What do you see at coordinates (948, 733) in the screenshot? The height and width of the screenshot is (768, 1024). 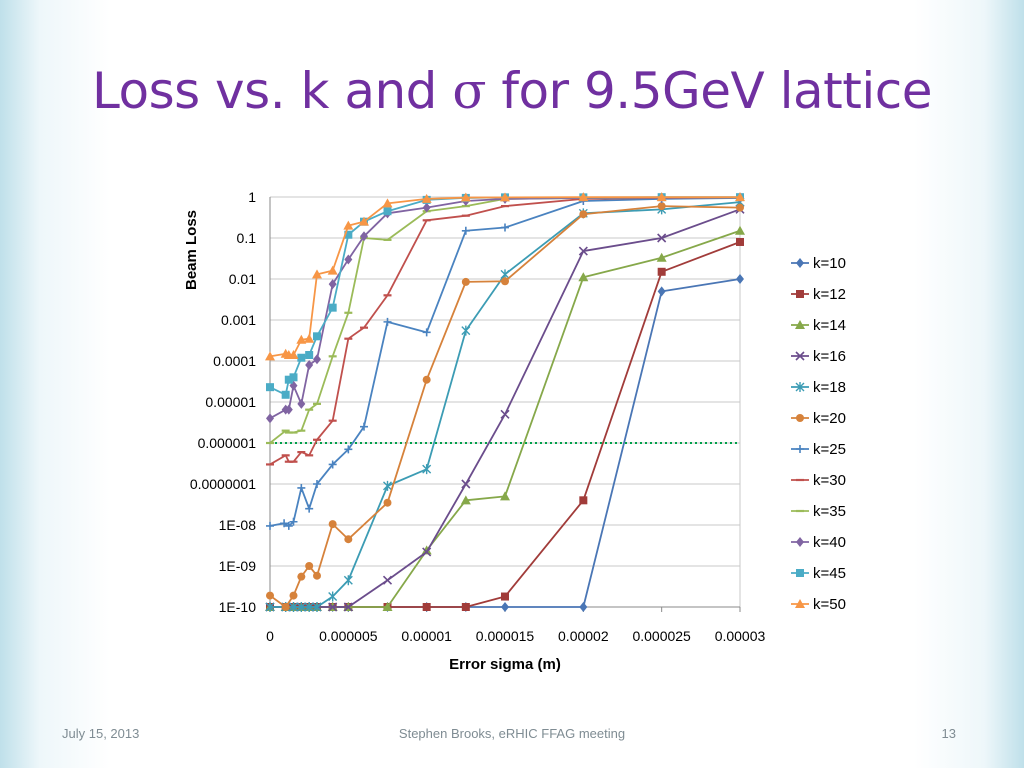 I see `footer-page-number: 13` at bounding box center [948, 733].